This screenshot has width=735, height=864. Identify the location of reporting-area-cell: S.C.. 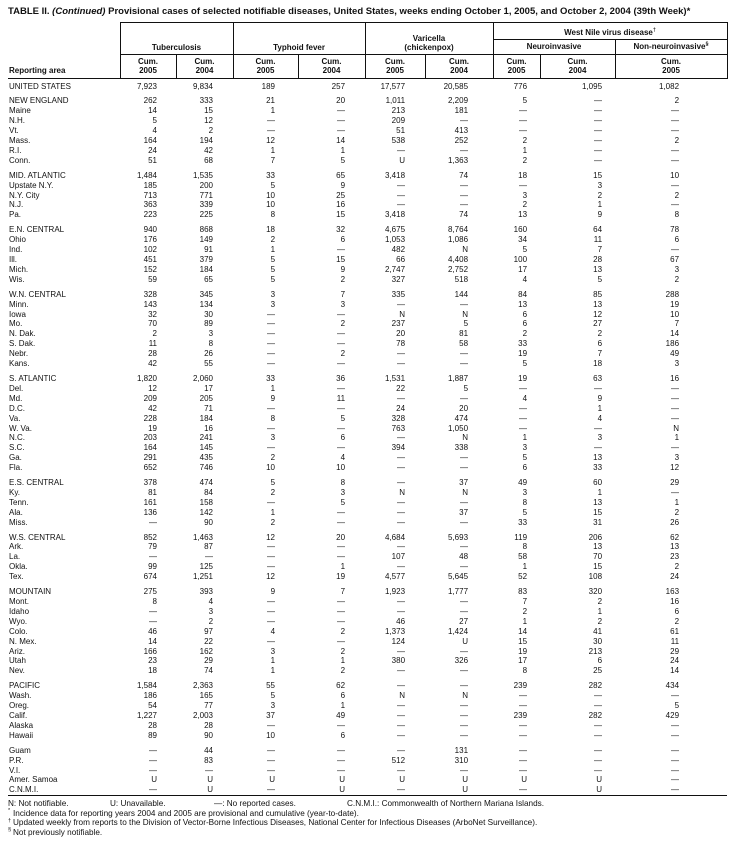
(17, 448).